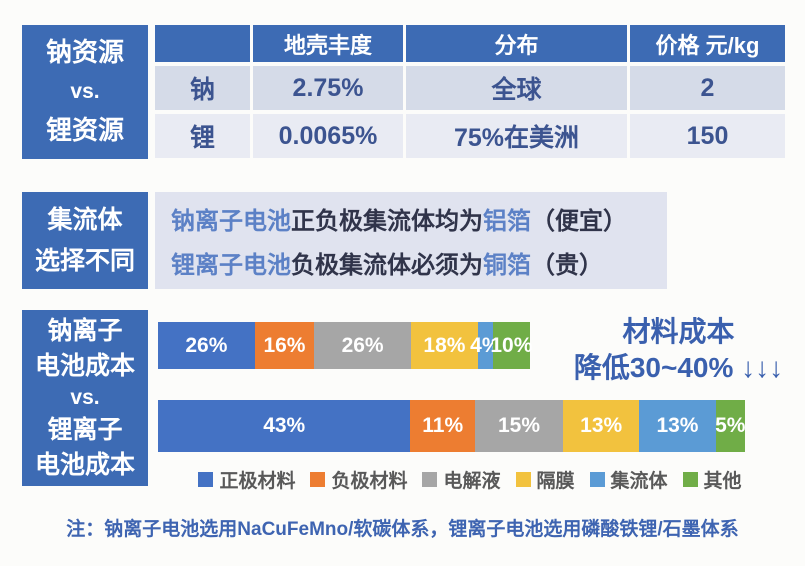  I want to click on legend-item: 正极材料, so click(246, 479).